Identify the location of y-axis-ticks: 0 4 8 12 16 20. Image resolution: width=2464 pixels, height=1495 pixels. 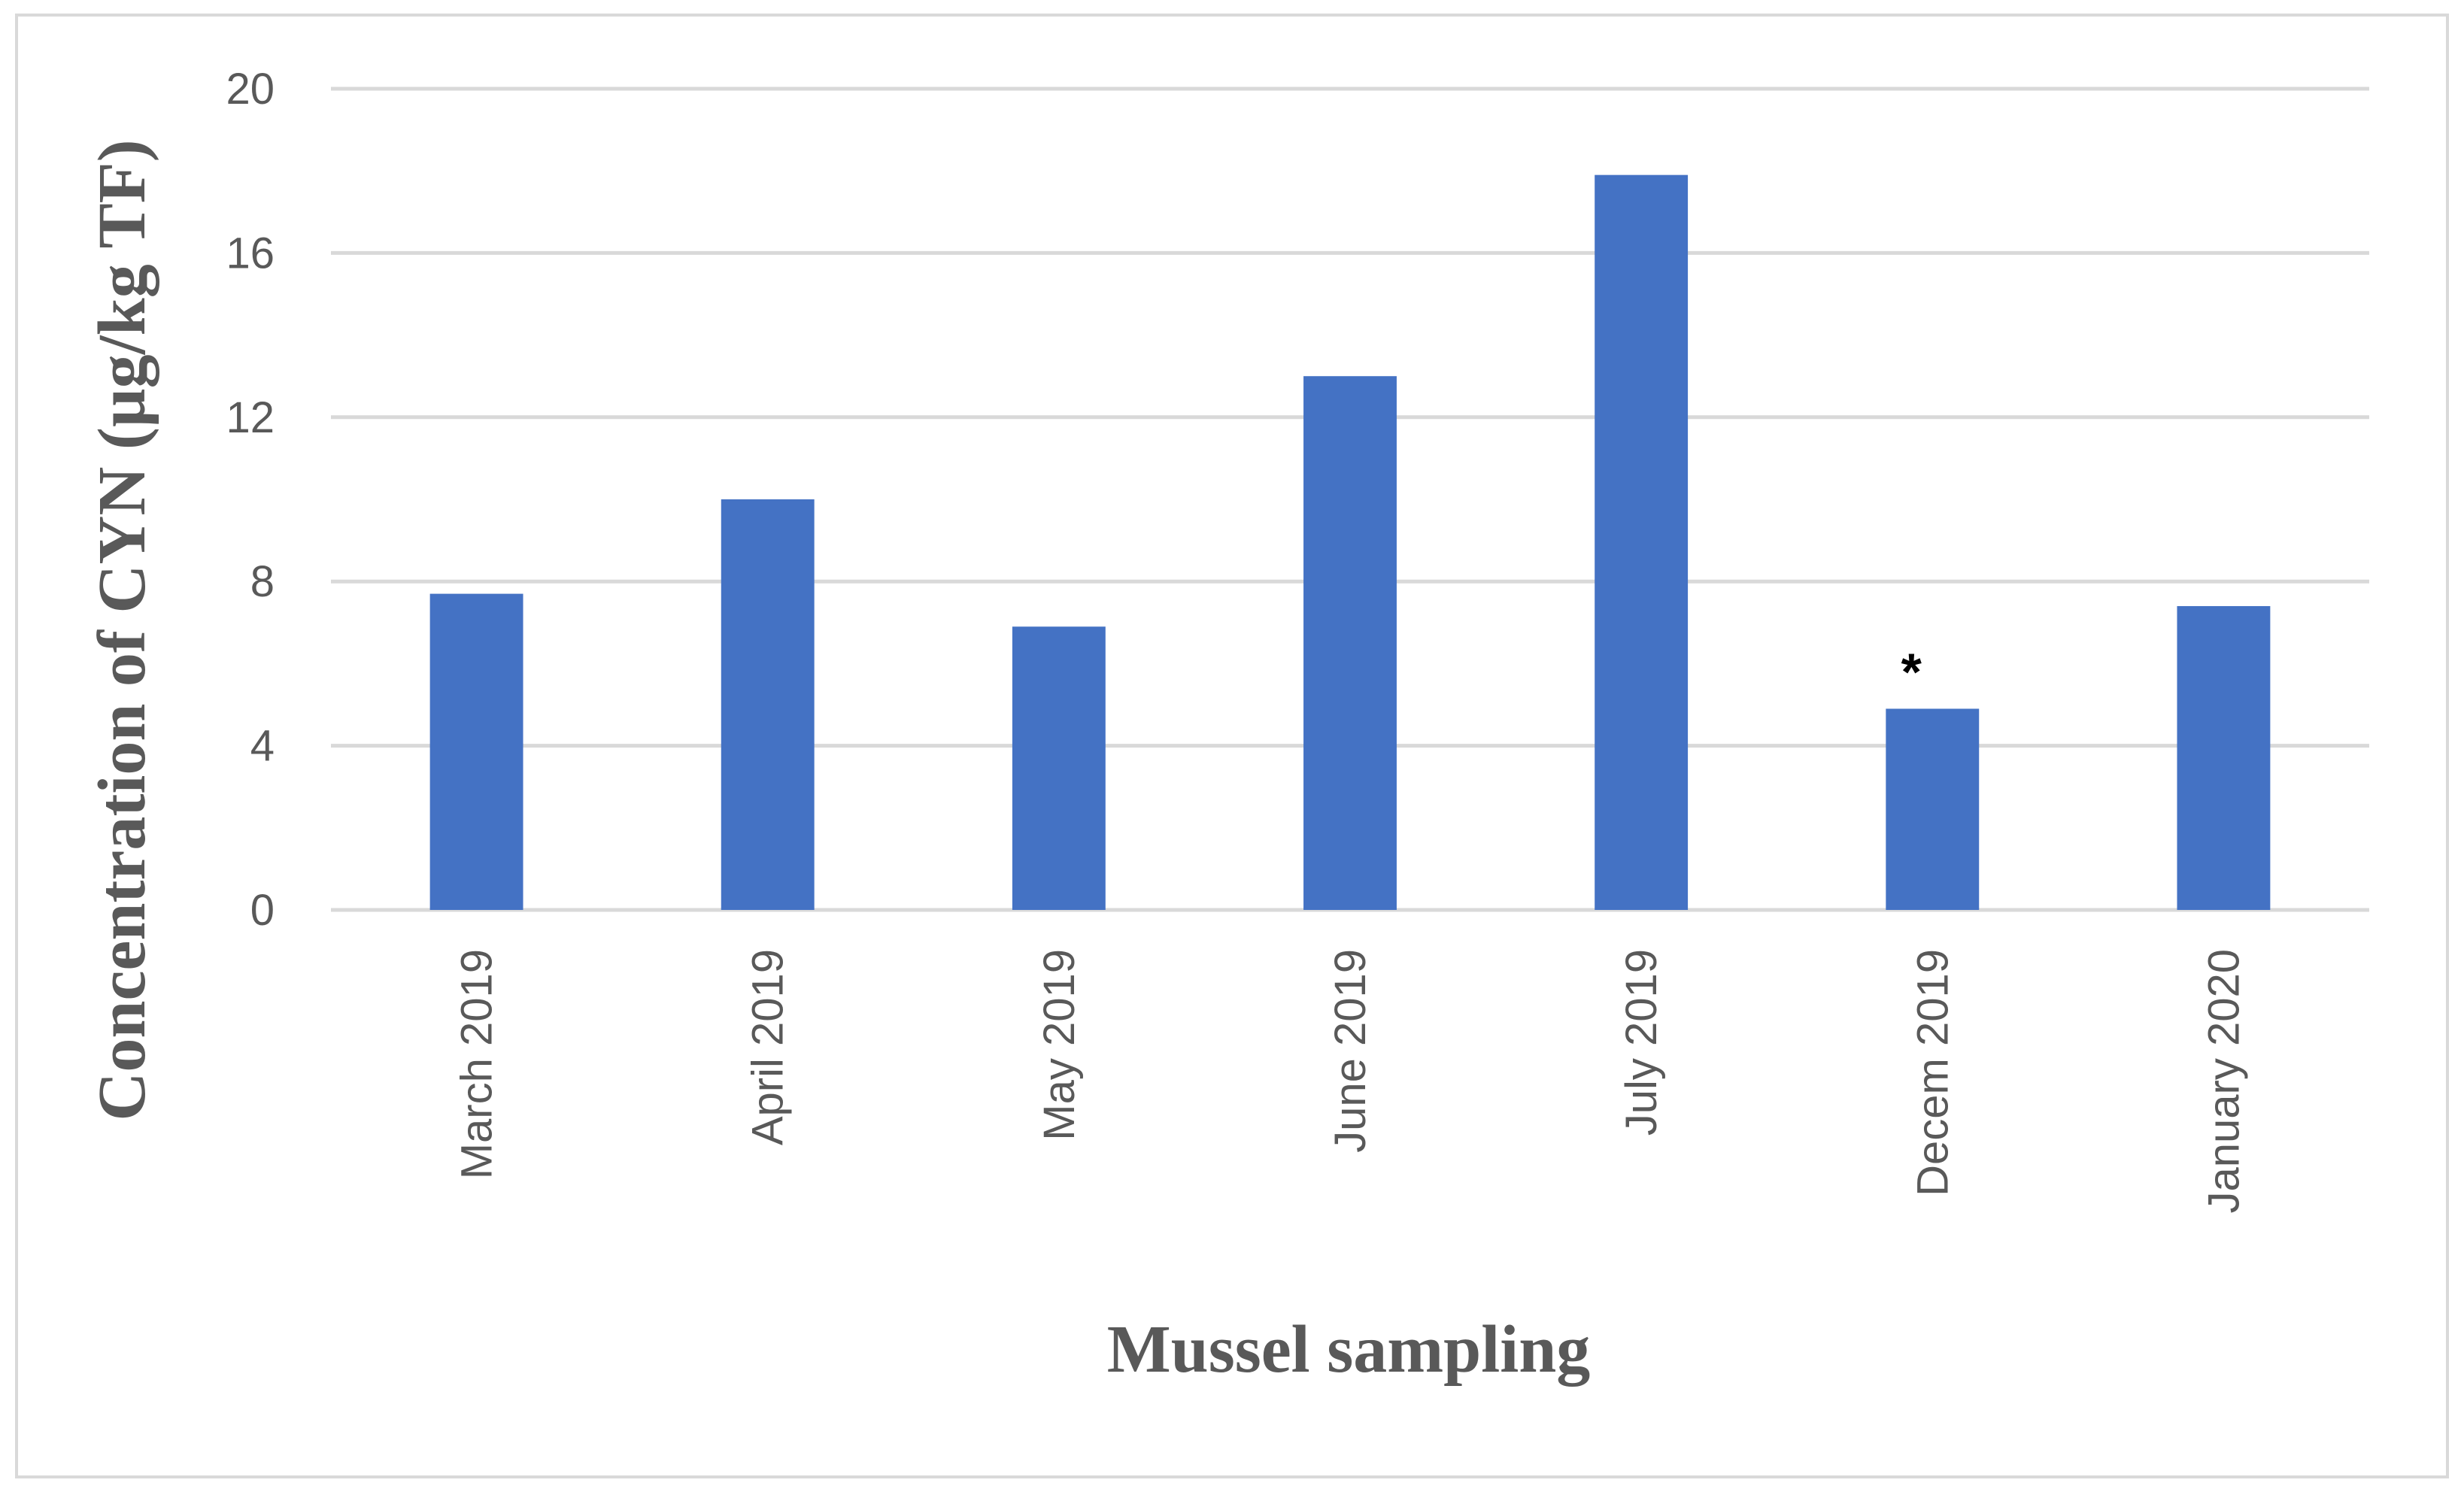
(250, 500).